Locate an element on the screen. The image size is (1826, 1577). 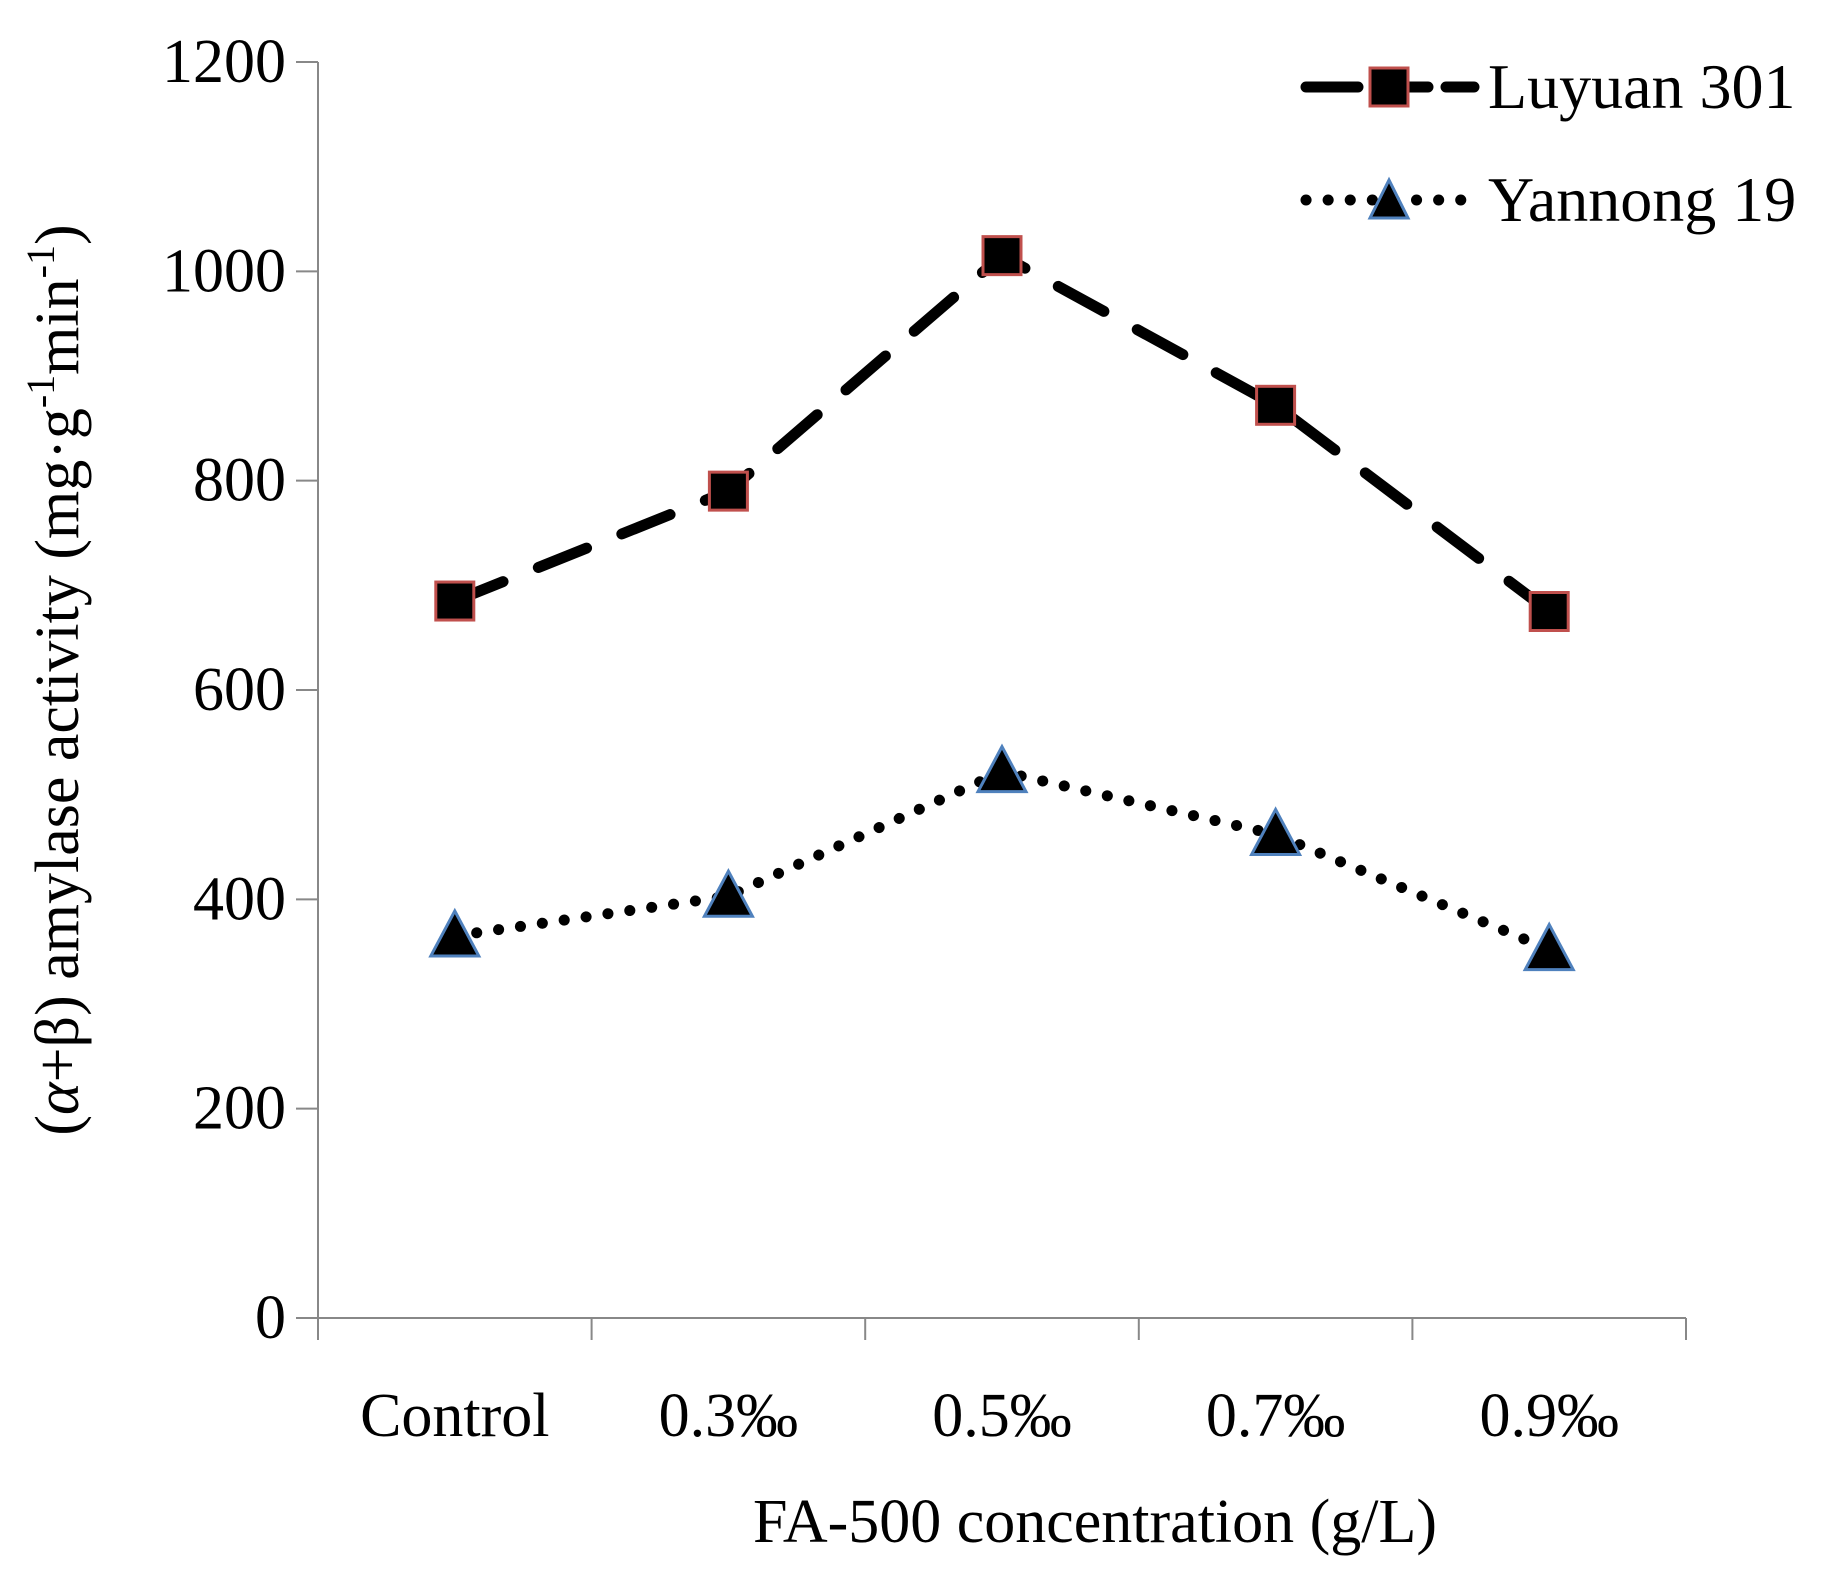
x-tick-label: 0.3‰ is located at coordinates (729, 1416).